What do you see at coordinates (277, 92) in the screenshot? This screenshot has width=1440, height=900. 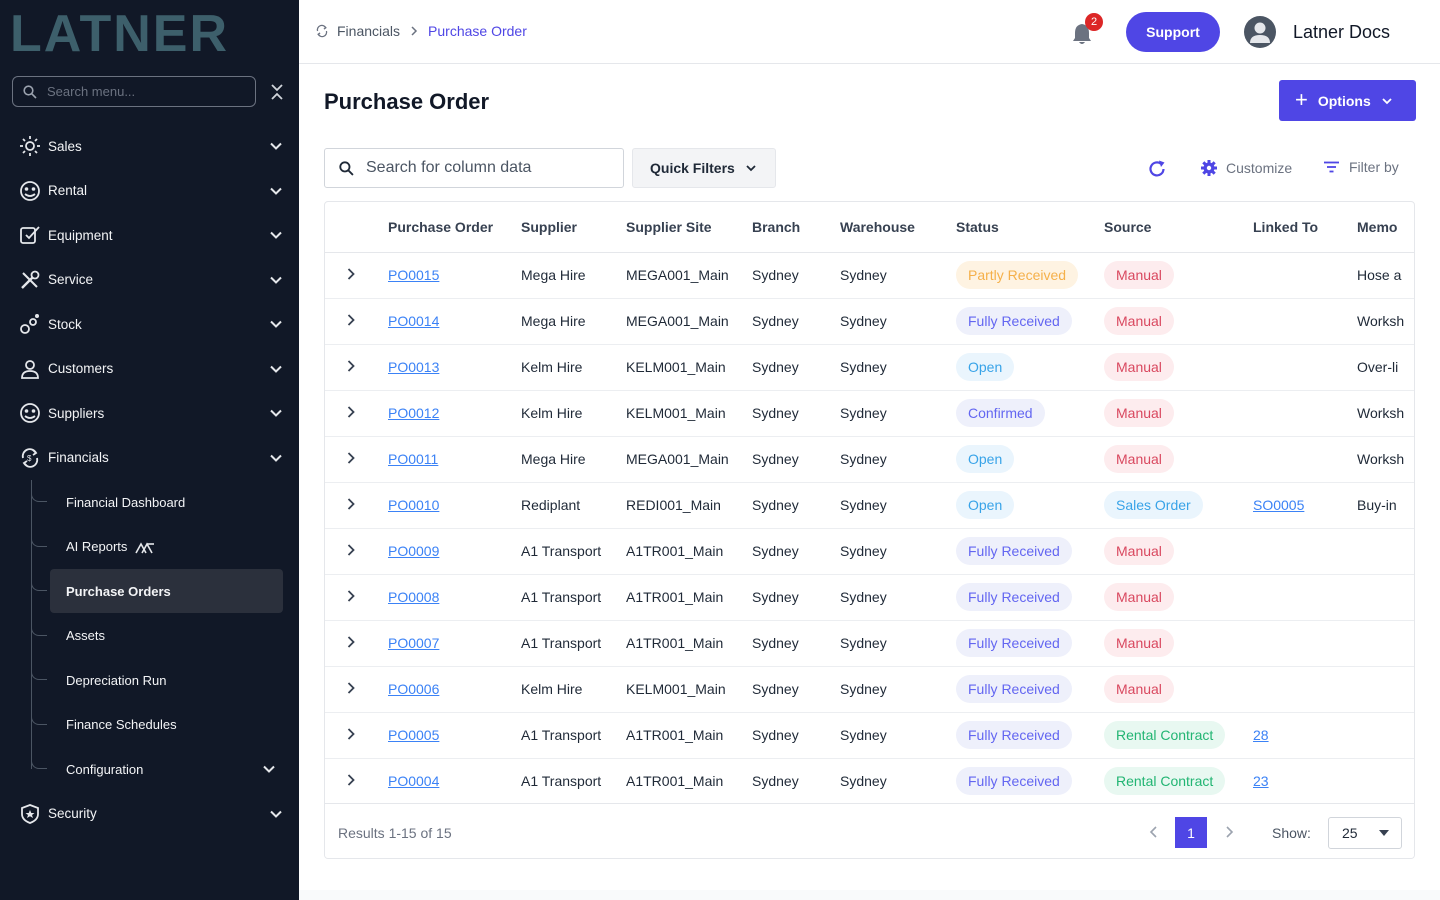 I see `collapse-sidebar-icon` at bounding box center [277, 92].